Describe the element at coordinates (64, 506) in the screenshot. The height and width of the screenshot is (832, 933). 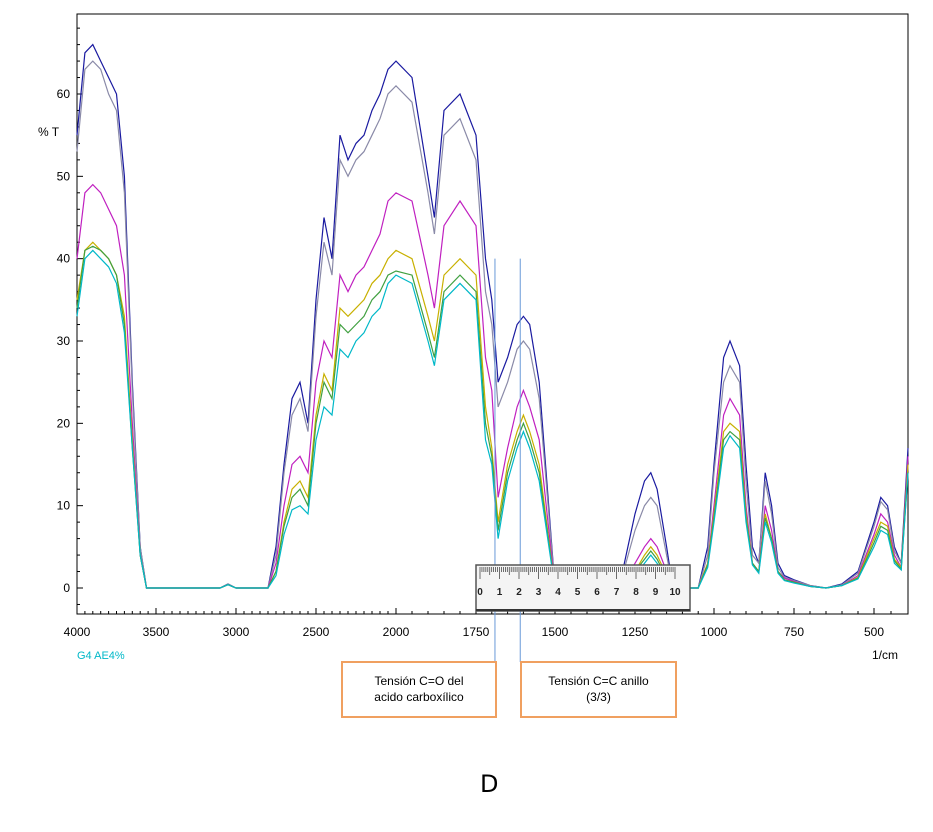
I see `y-tick-label: 10` at that location.